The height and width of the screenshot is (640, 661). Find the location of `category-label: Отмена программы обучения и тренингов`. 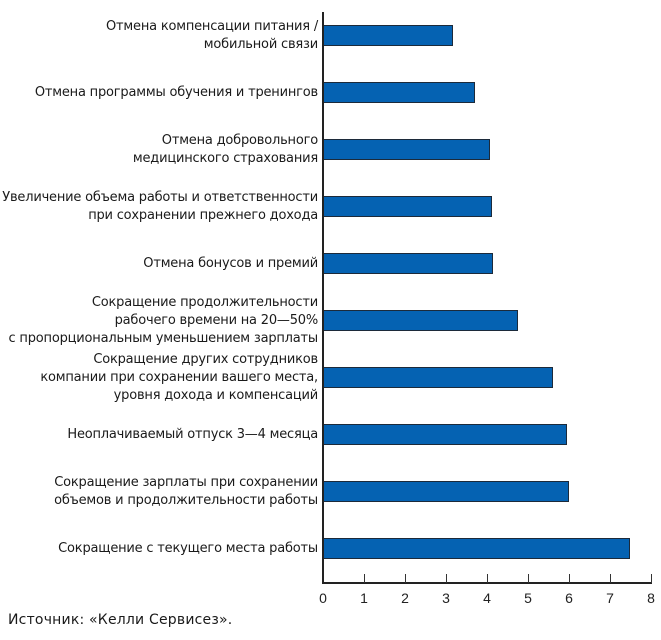

category-label: Отмена программы обучения и тренингов is located at coordinates (176, 93).